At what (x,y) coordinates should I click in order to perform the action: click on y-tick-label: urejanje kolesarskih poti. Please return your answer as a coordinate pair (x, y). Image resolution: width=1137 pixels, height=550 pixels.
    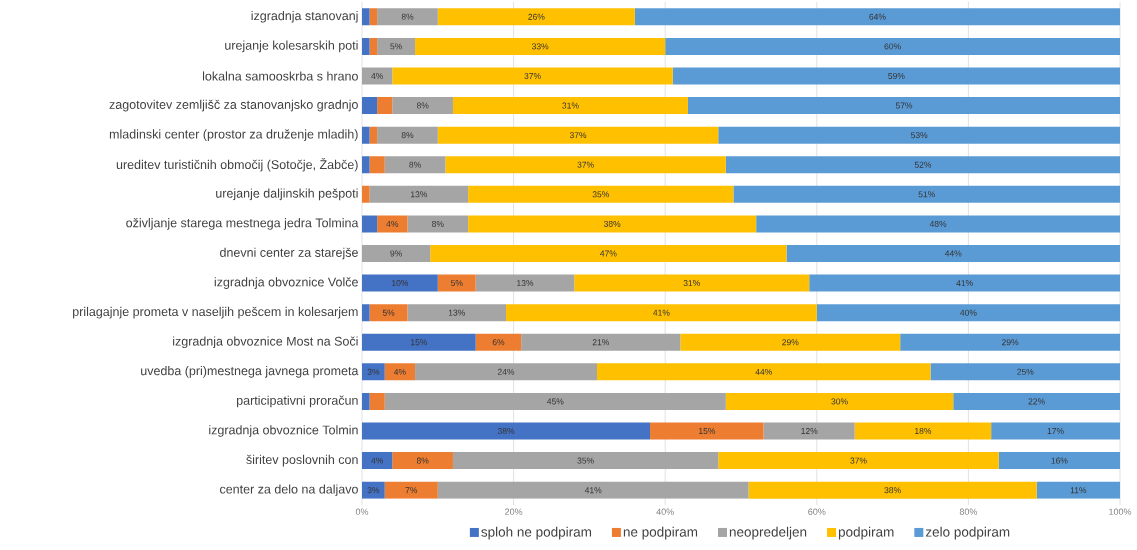
    Looking at the image, I should click on (291, 46).